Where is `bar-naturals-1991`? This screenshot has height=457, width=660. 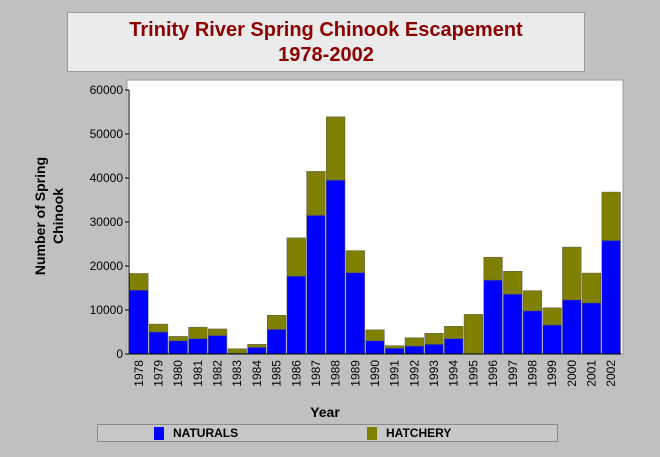 bar-naturals-1991 is located at coordinates (395, 351).